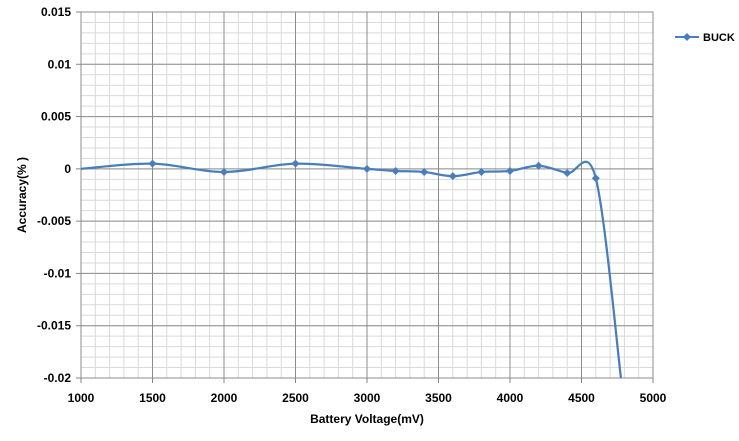 This screenshot has width=739, height=441. What do you see at coordinates (510, 398) in the screenshot?
I see `x-tick-label: 4000` at bounding box center [510, 398].